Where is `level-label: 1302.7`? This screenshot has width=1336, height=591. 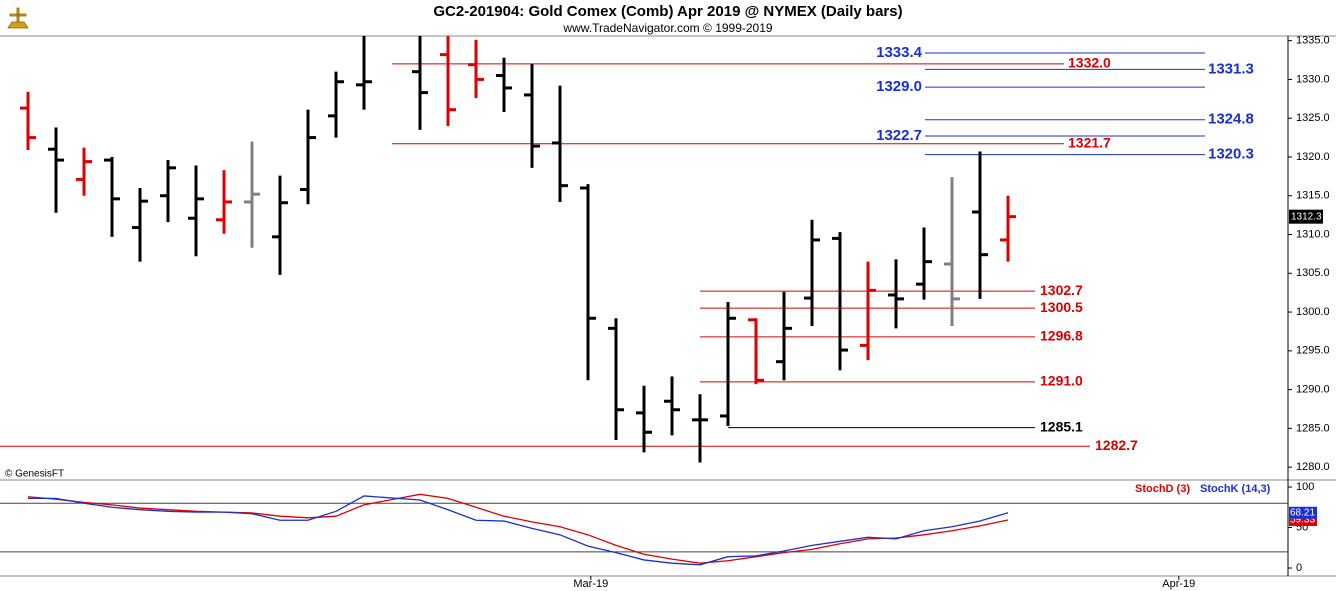
level-label: 1302.7 is located at coordinates (1061, 290).